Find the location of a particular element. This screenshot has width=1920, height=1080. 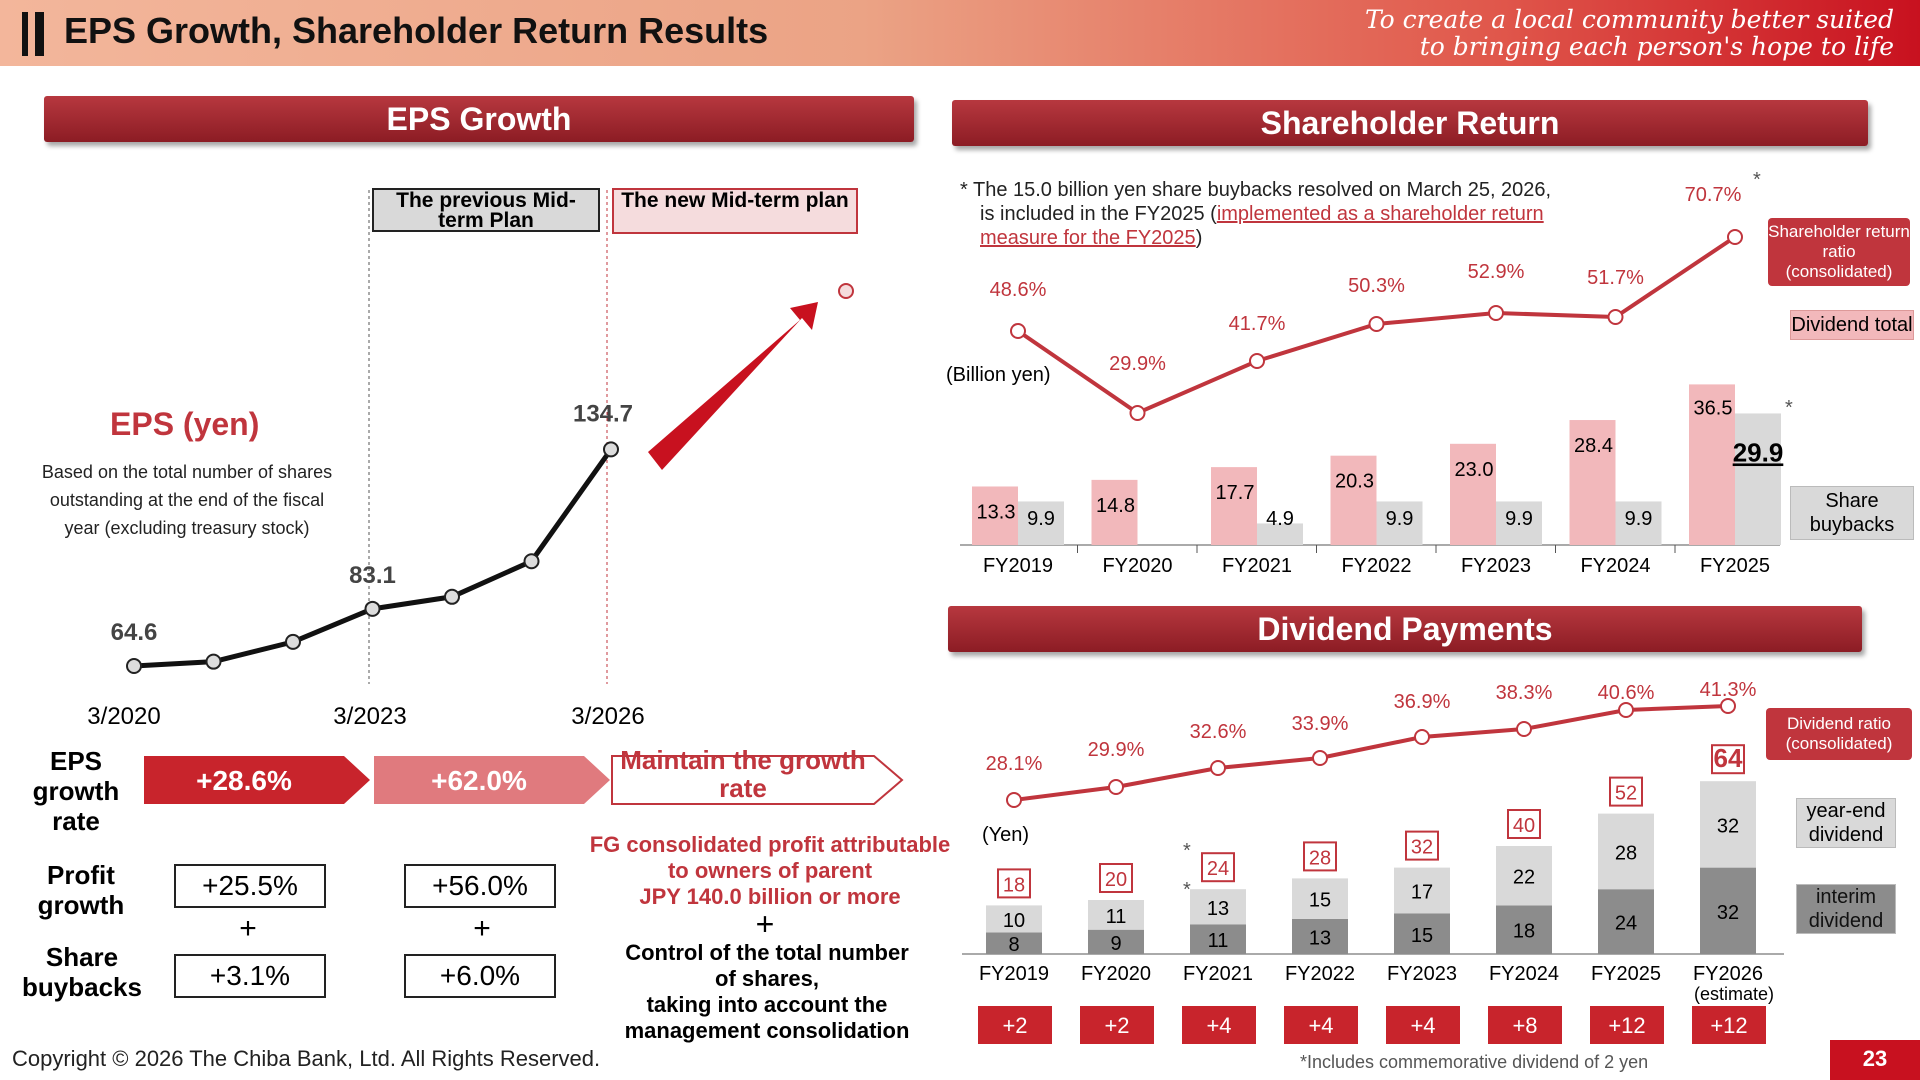

interim-dividend-label: 18 is located at coordinates (1524, 932).